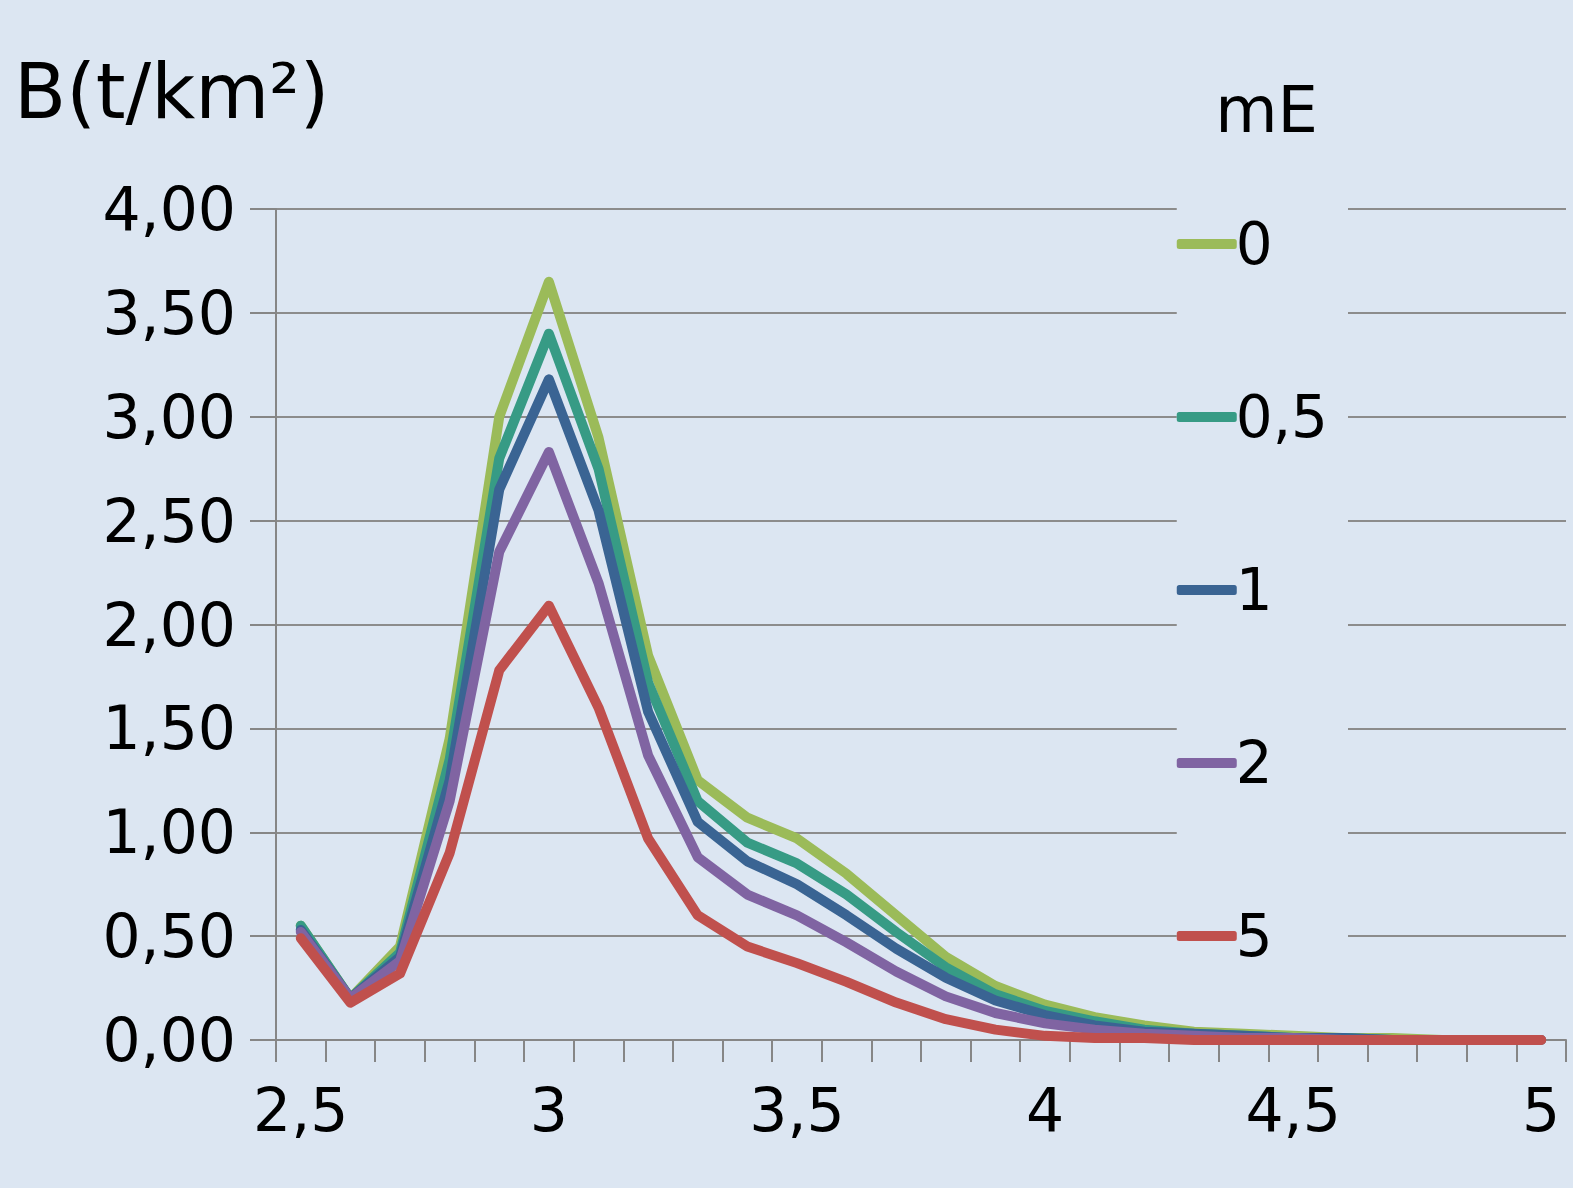  What do you see at coordinates (172, 91) in the screenshot?
I see `y-axis-title: B(t/km²)` at bounding box center [172, 91].